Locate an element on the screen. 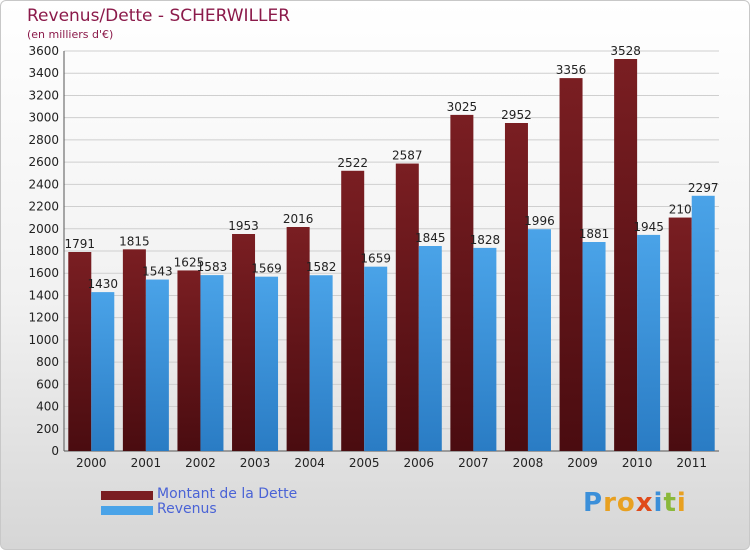 The width and height of the screenshot is (750, 550). legend-label-revenus: Revenus is located at coordinates (187, 509).